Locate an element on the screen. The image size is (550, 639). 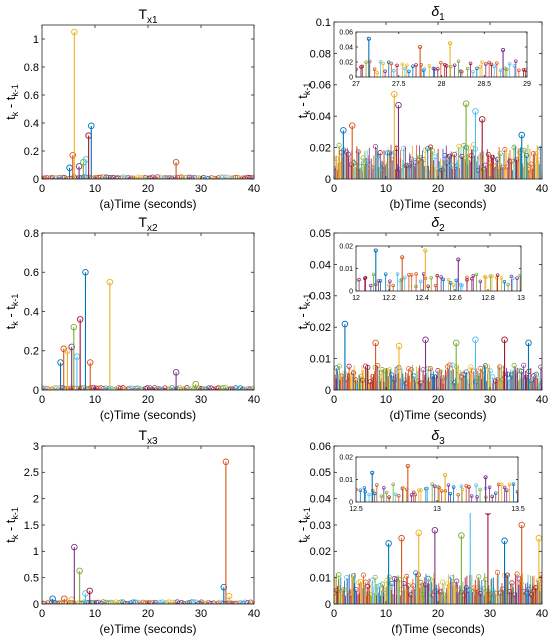
ylabel-sub-k: k is located at coordinates (307, 536).